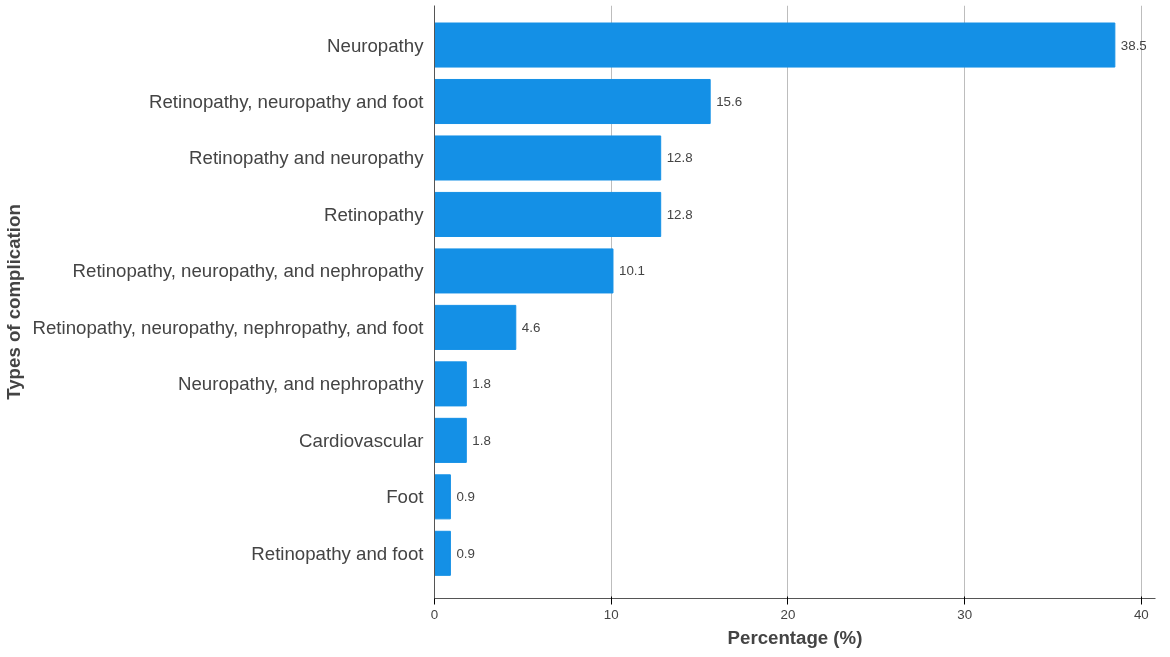 This screenshot has height=657, width=1170. What do you see at coordinates (248, 271) in the screenshot?
I see `y-tick-label: Retinopathy, neuropathy, and nephropathy` at bounding box center [248, 271].